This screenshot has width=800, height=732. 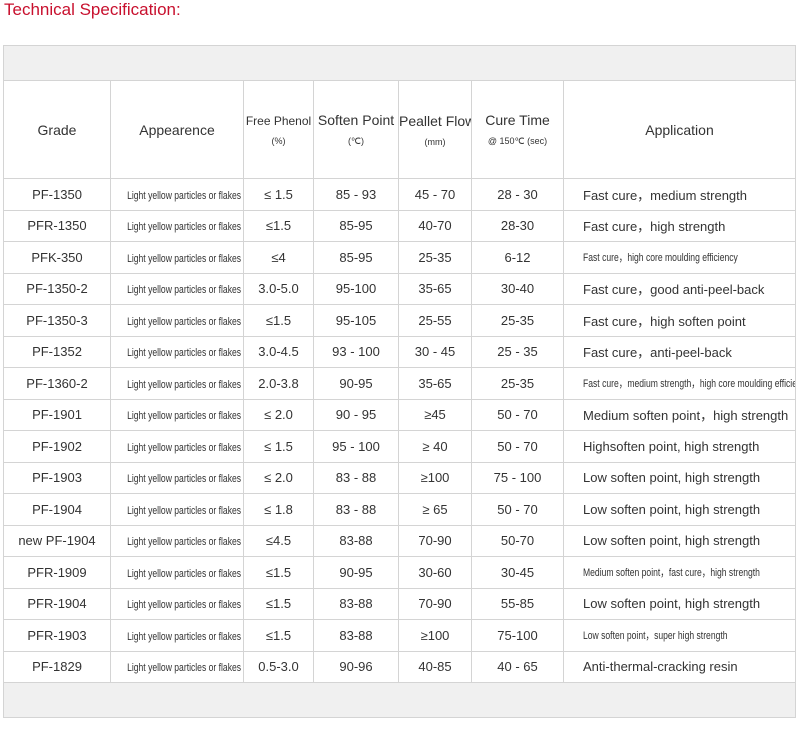 What do you see at coordinates (57, 666) in the screenshot?
I see `data-cell: PF-1829` at bounding box center [57, 666].